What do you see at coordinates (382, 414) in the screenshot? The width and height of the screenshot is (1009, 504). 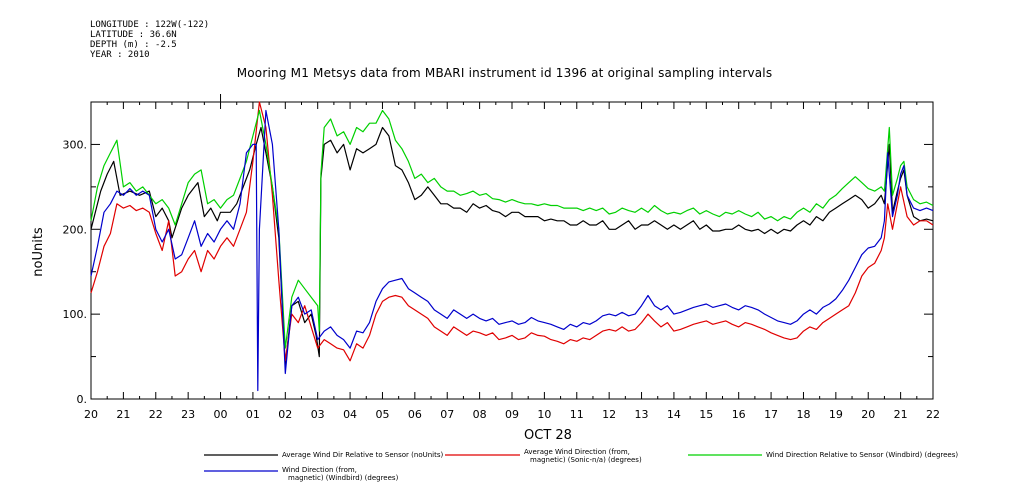 I see `x-tick-label: 05` at bounding box center [382, 414].